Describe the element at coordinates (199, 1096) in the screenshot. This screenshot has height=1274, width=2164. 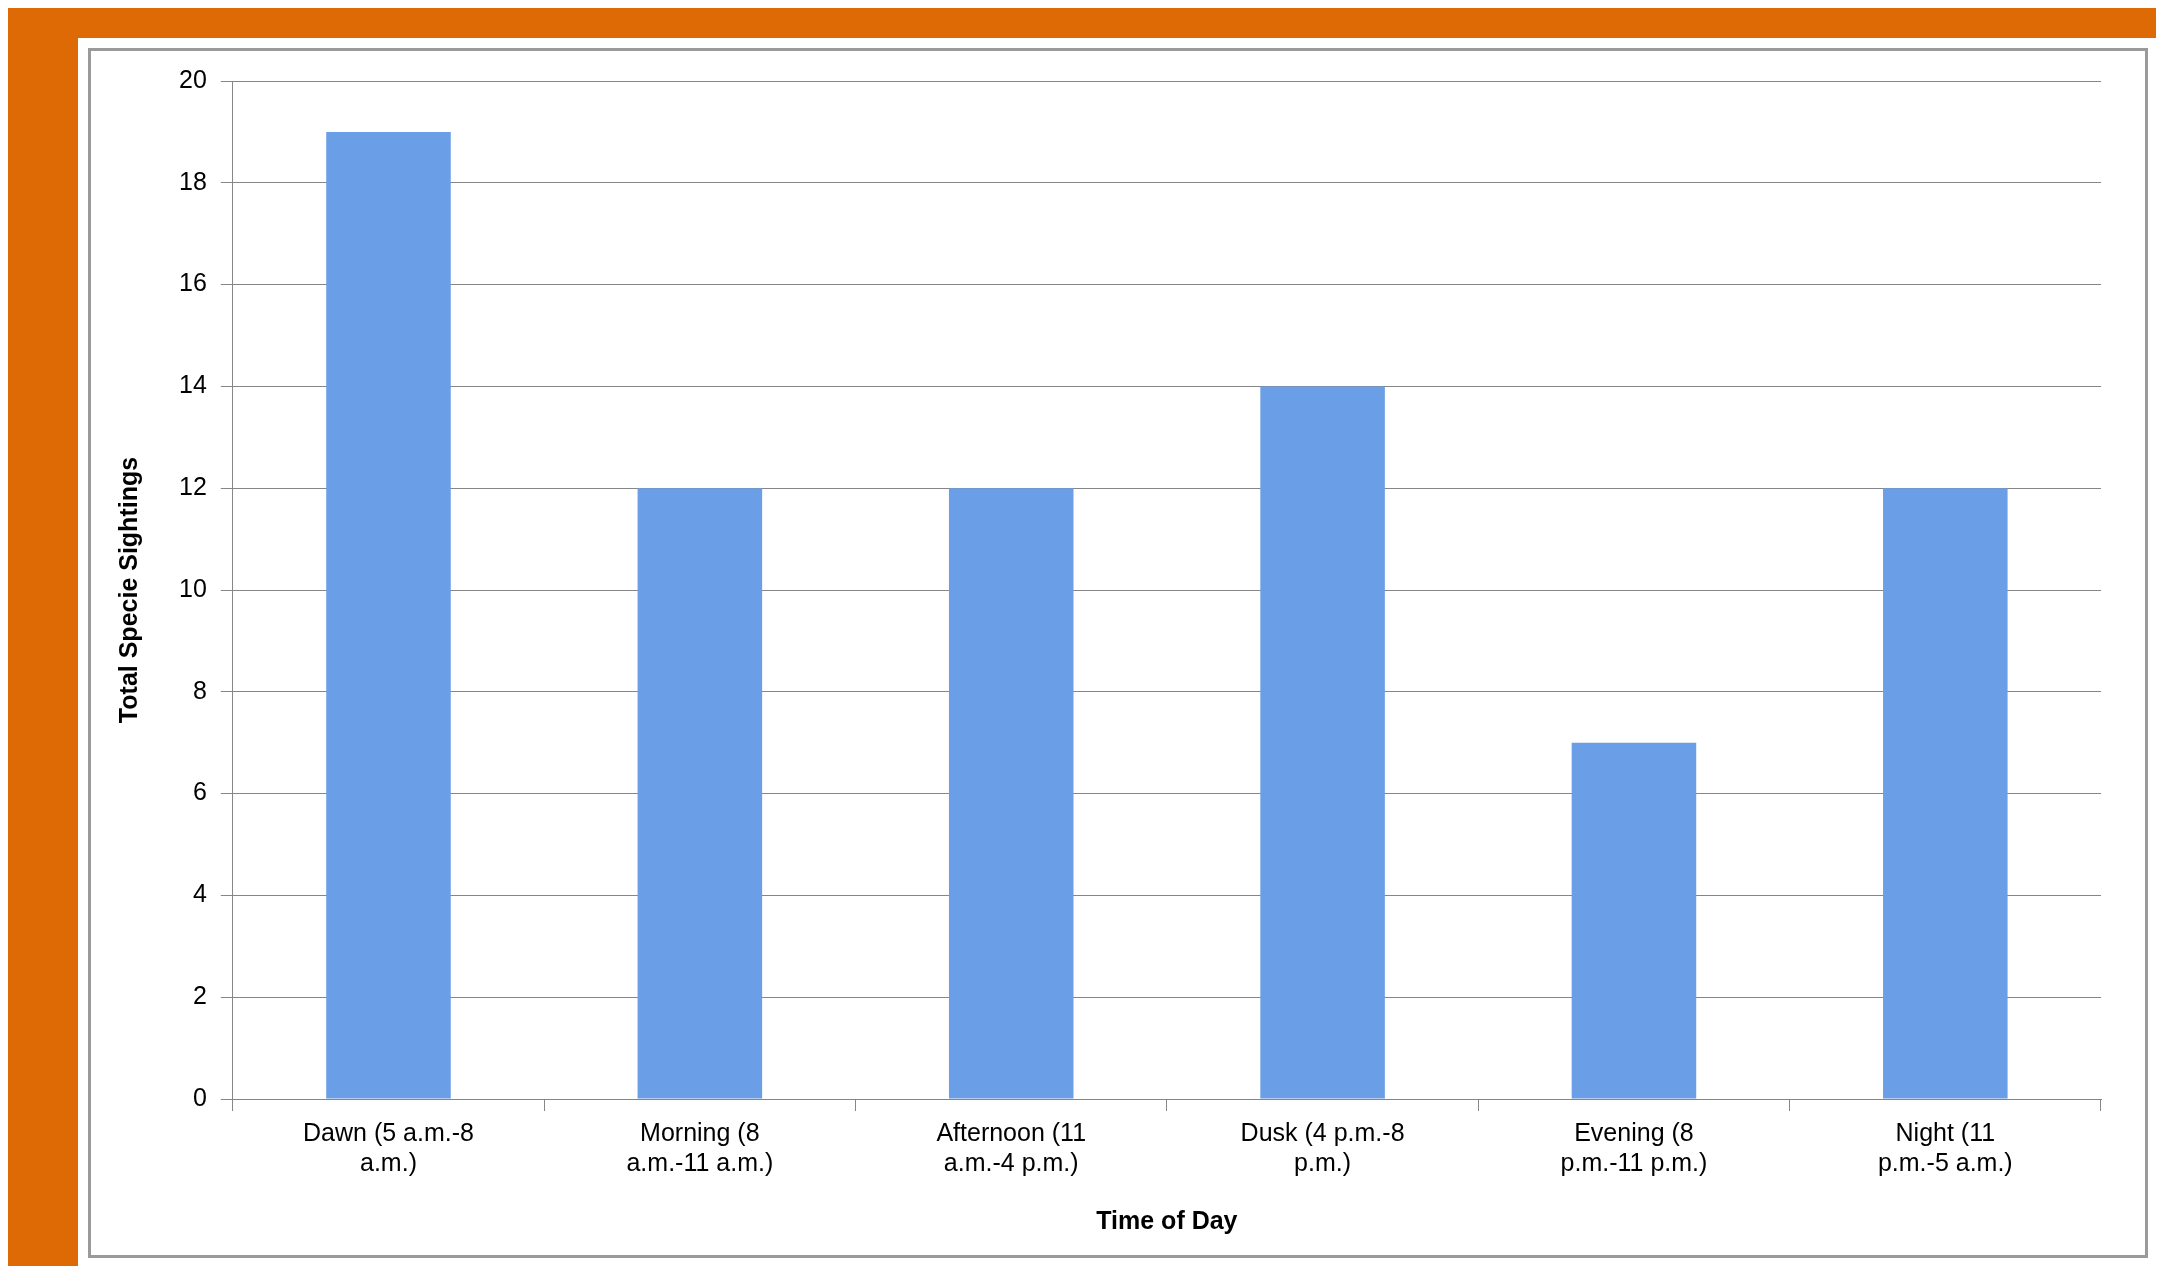
I see `y-tick-label: 0` at that location.